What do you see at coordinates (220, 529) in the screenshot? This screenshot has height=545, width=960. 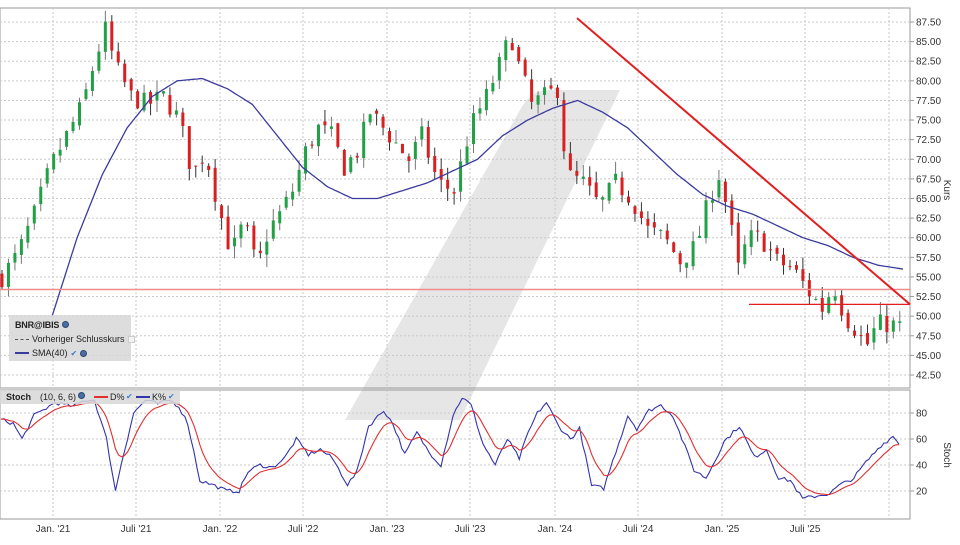 I see `x-tick-label: Jan. '22` at bounding box center [220, 529].